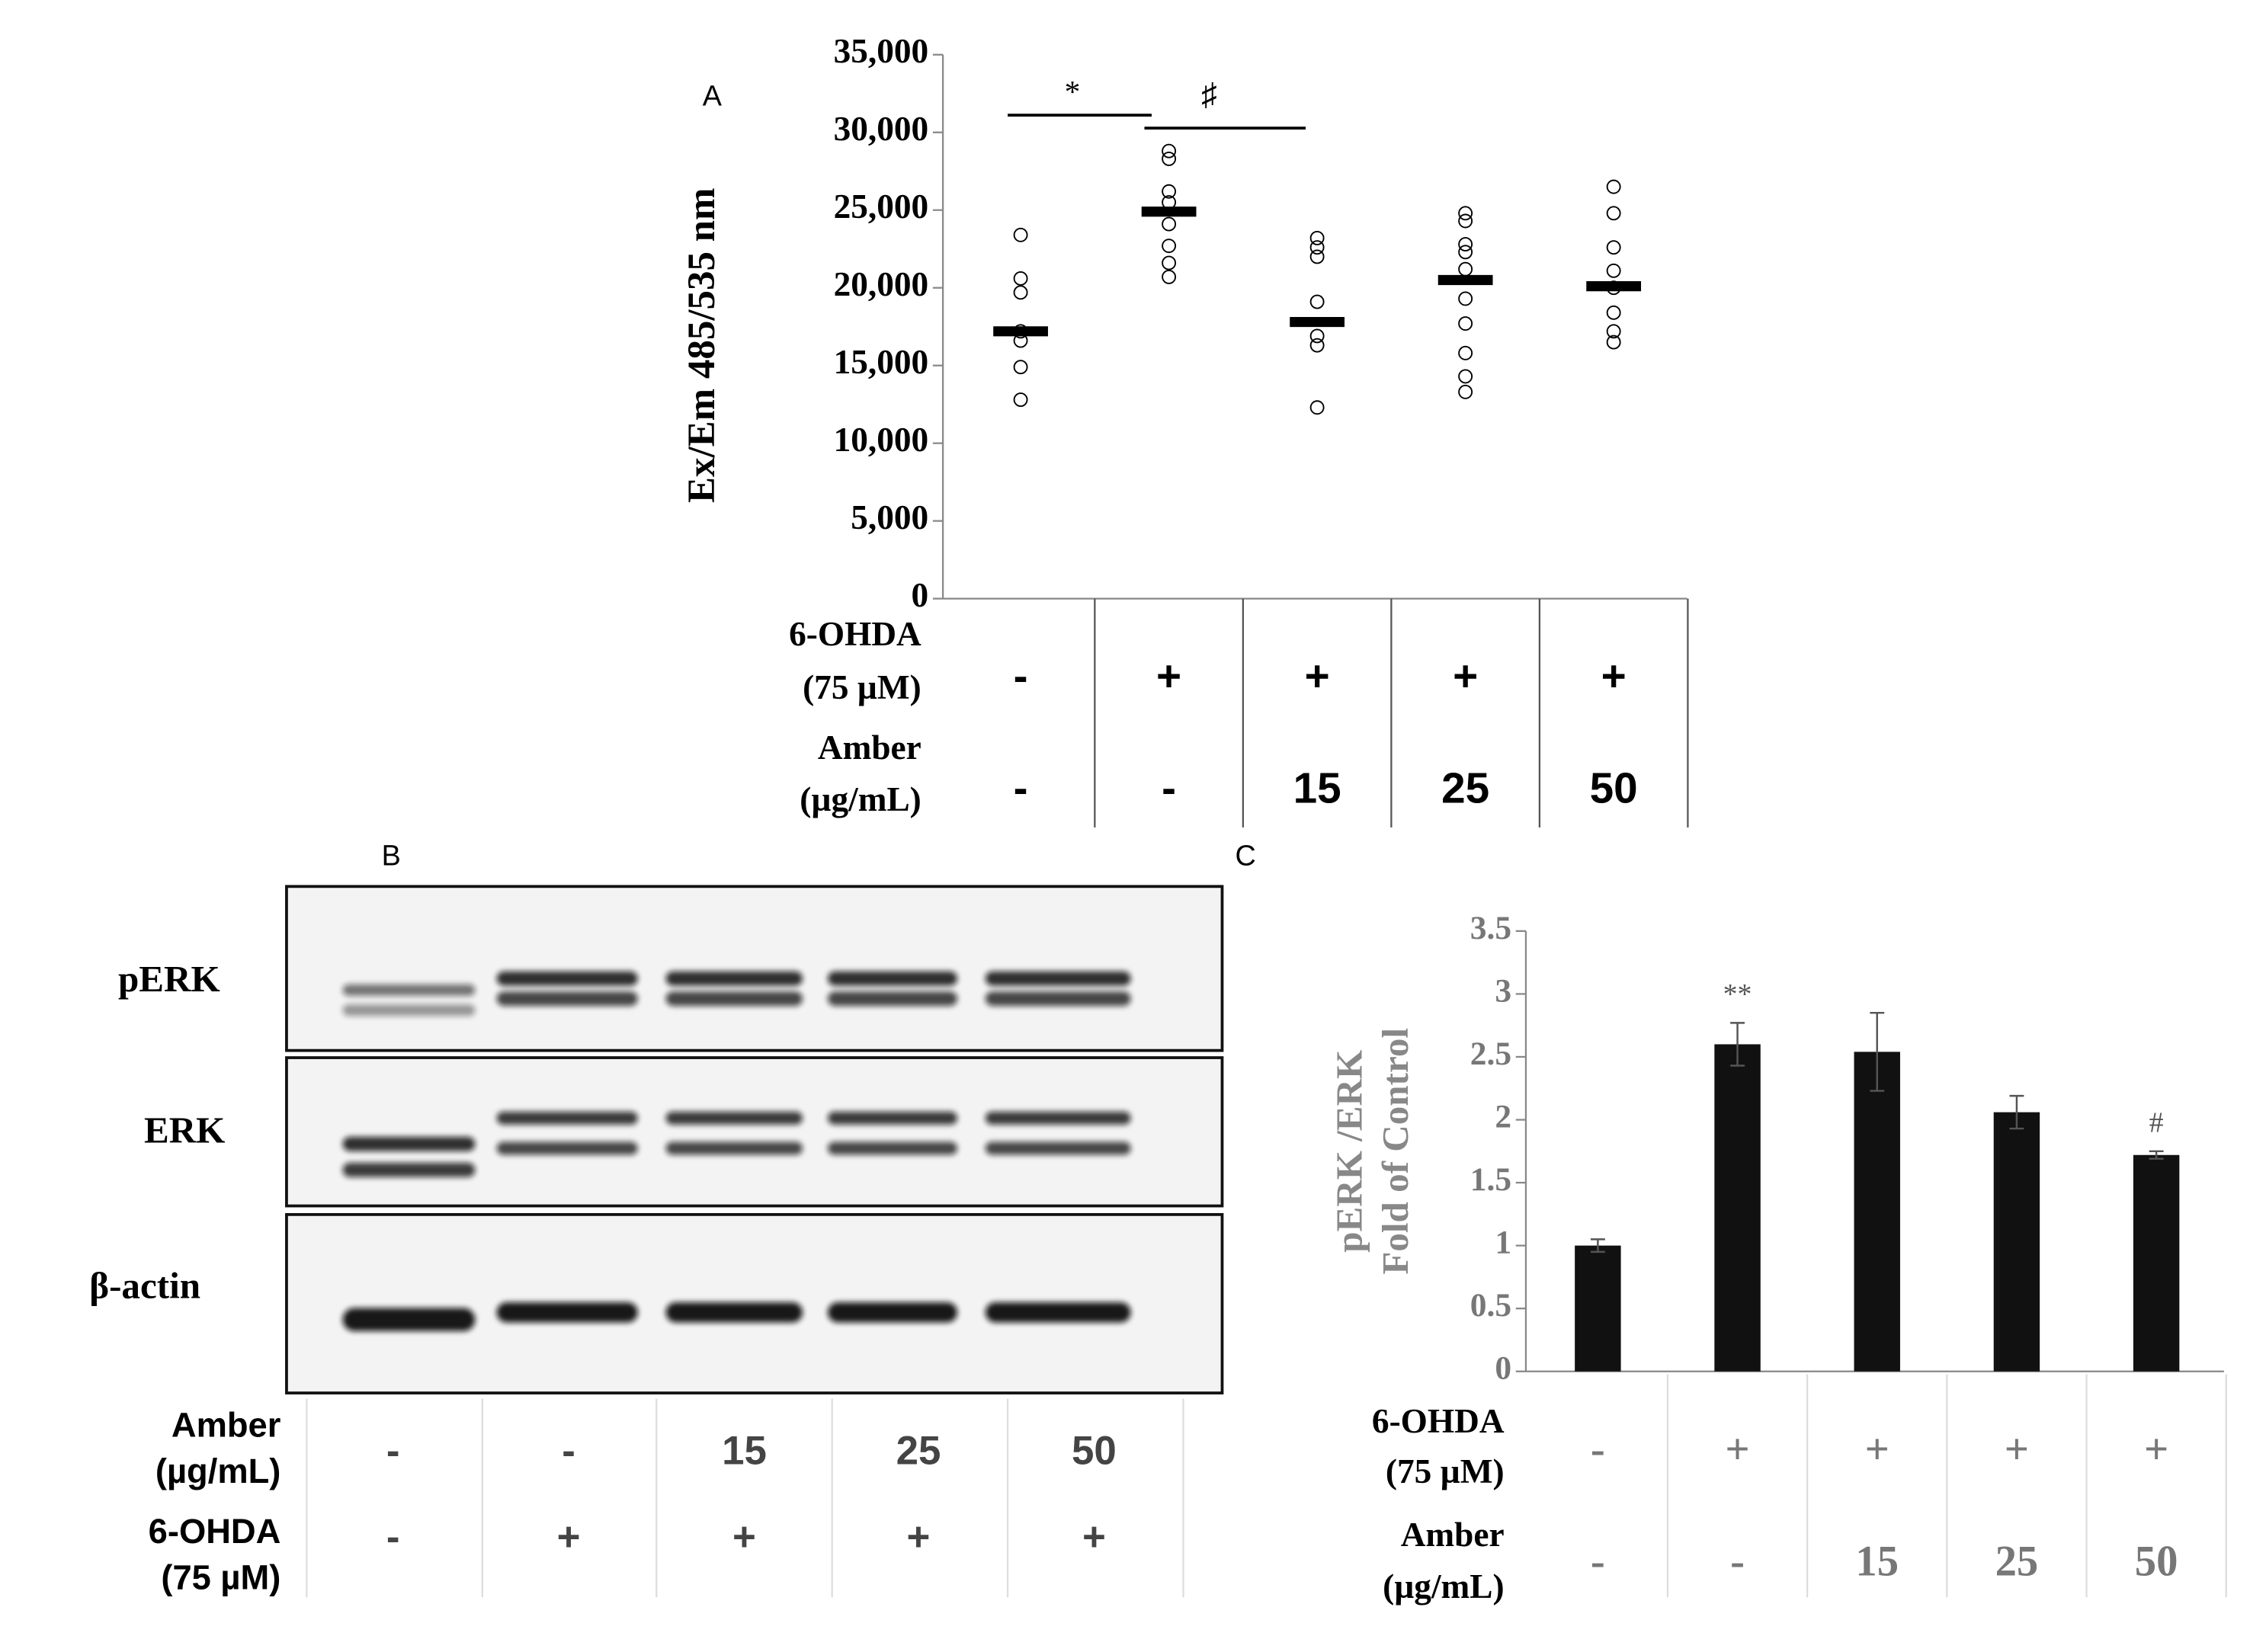  I want to click on significance-mark: #, so click(2156, 1122).